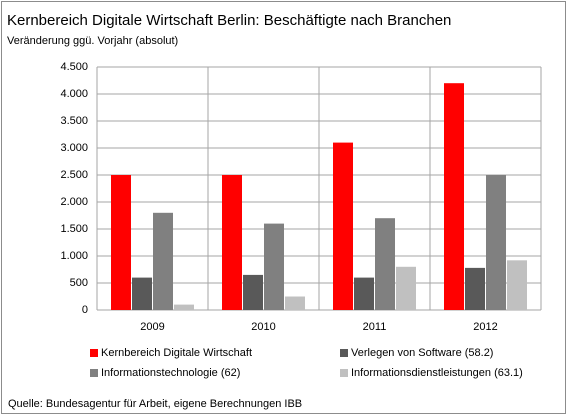 The height and width of the screenshot is (416, 568). I want to click on legend-label: Verlegen von Software (58.2), so click(422, 353).